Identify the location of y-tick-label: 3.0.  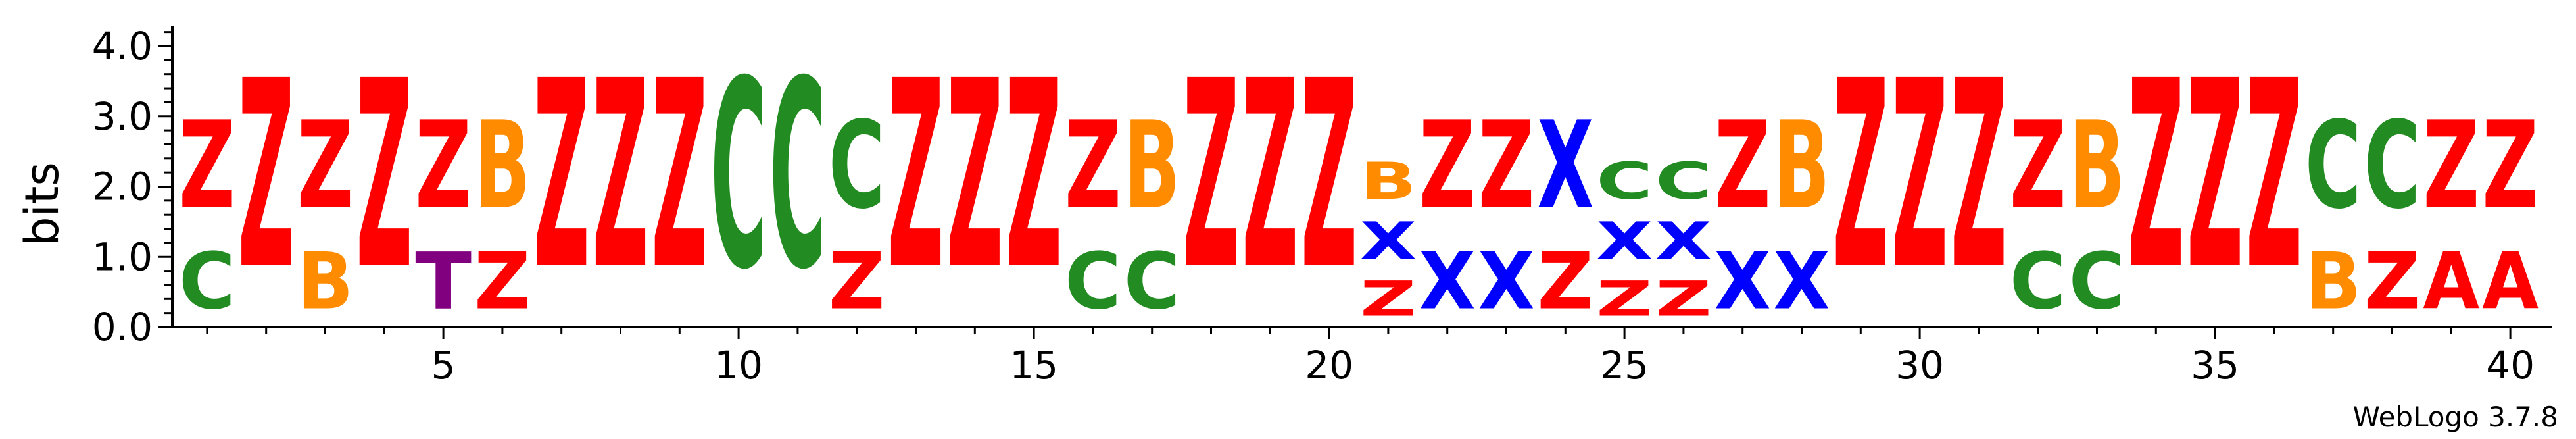
(122, 116).